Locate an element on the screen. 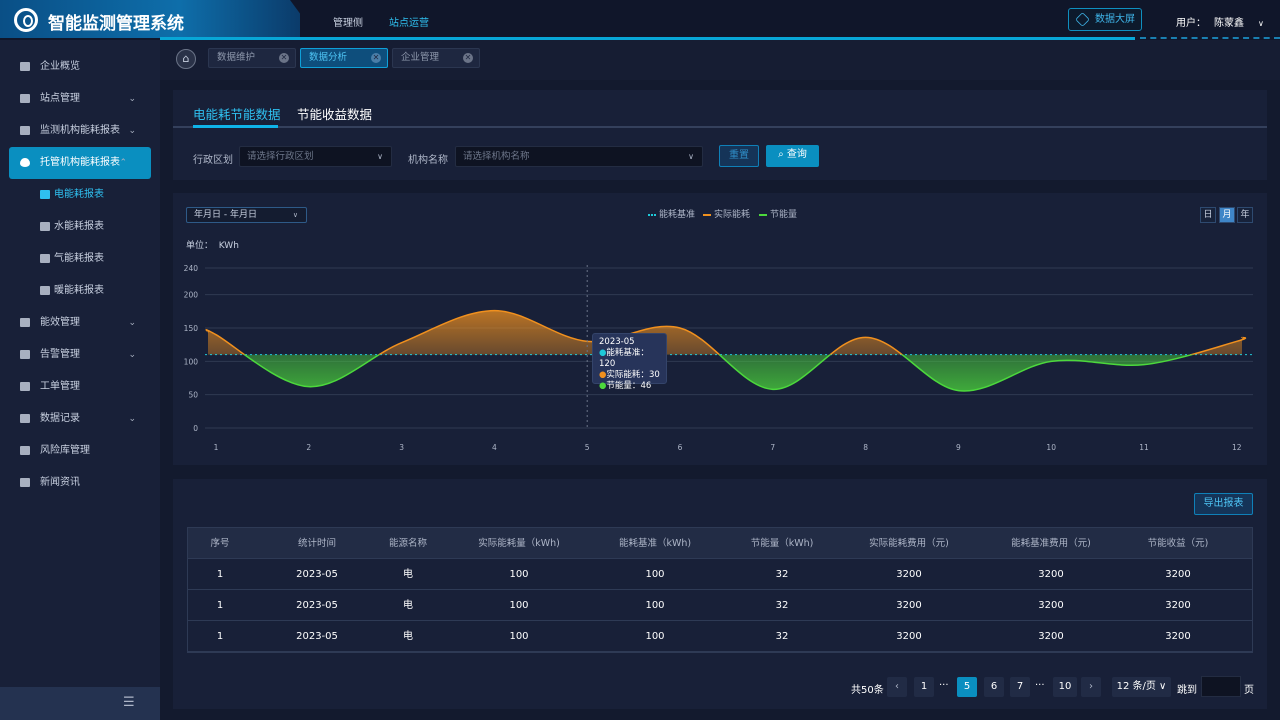 The width and height of the screenshot is (1280, 720). sidebar-item-label: 监测机构能耗报表 is located at coordinates (80, 130).